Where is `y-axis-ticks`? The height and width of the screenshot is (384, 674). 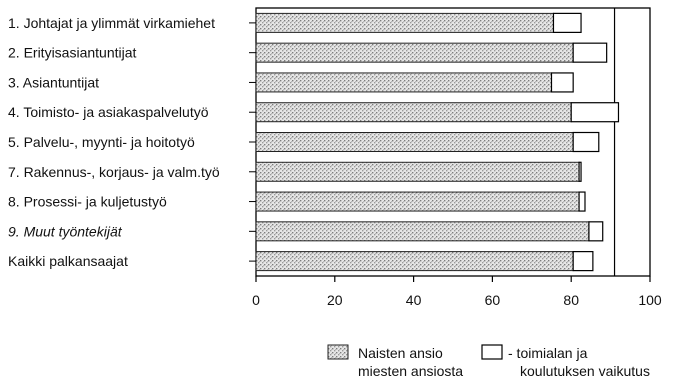 y-axis-ticks is located at coordinates (252, 142).